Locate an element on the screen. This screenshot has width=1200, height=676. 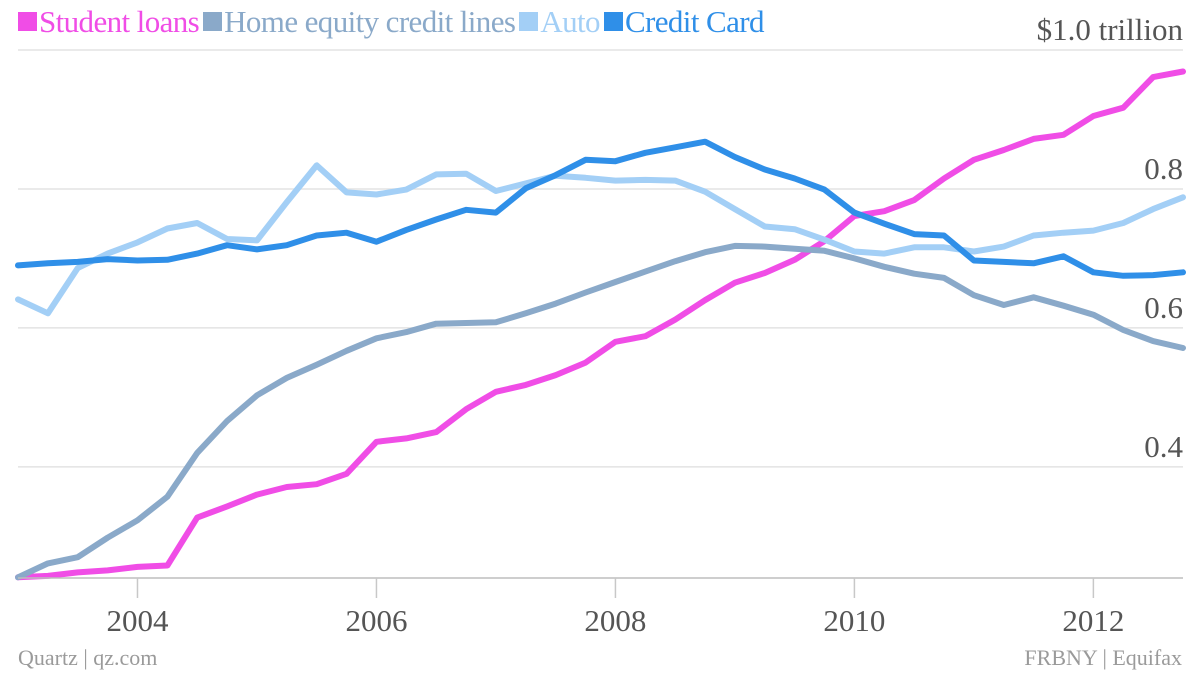
x-tick-label: 2008 is located at coordinates (615, 620).